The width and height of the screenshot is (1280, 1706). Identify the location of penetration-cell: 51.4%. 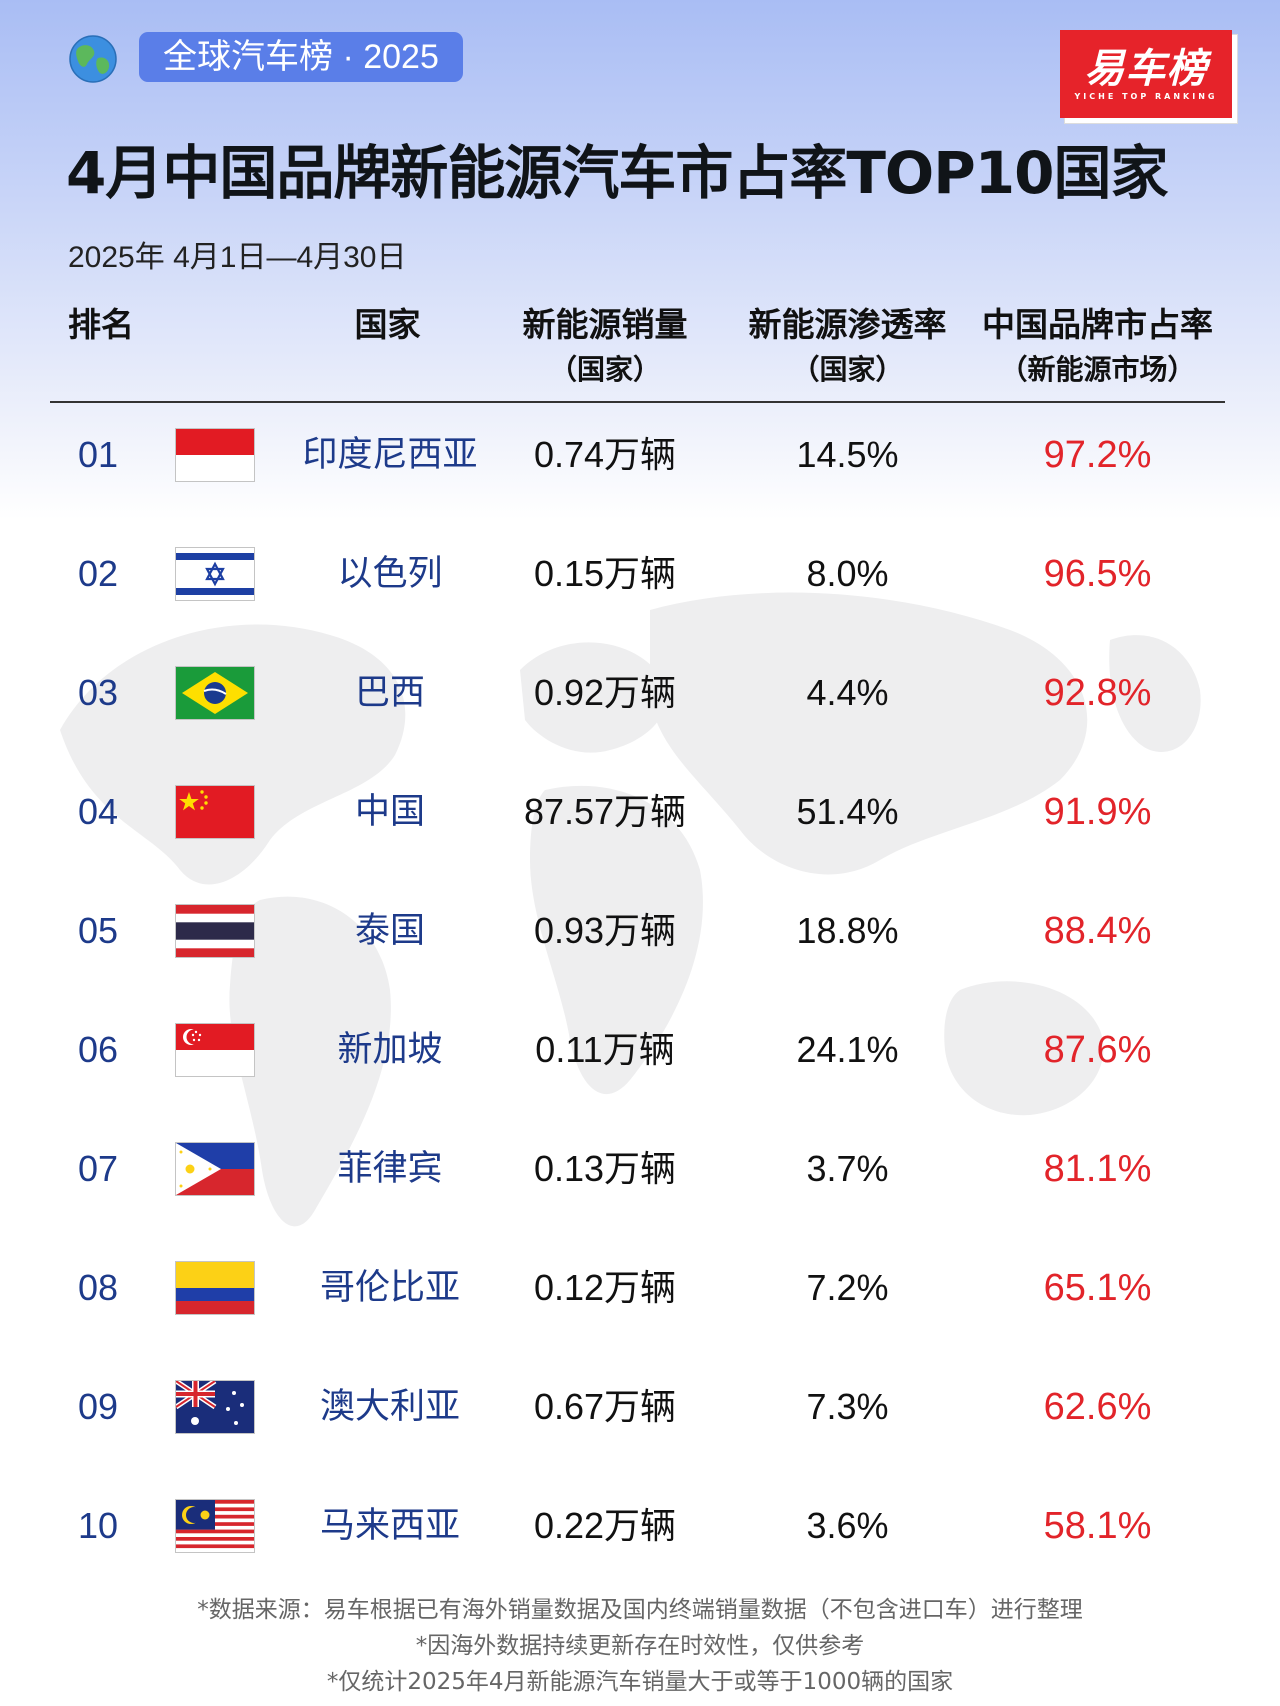
(847, 811).